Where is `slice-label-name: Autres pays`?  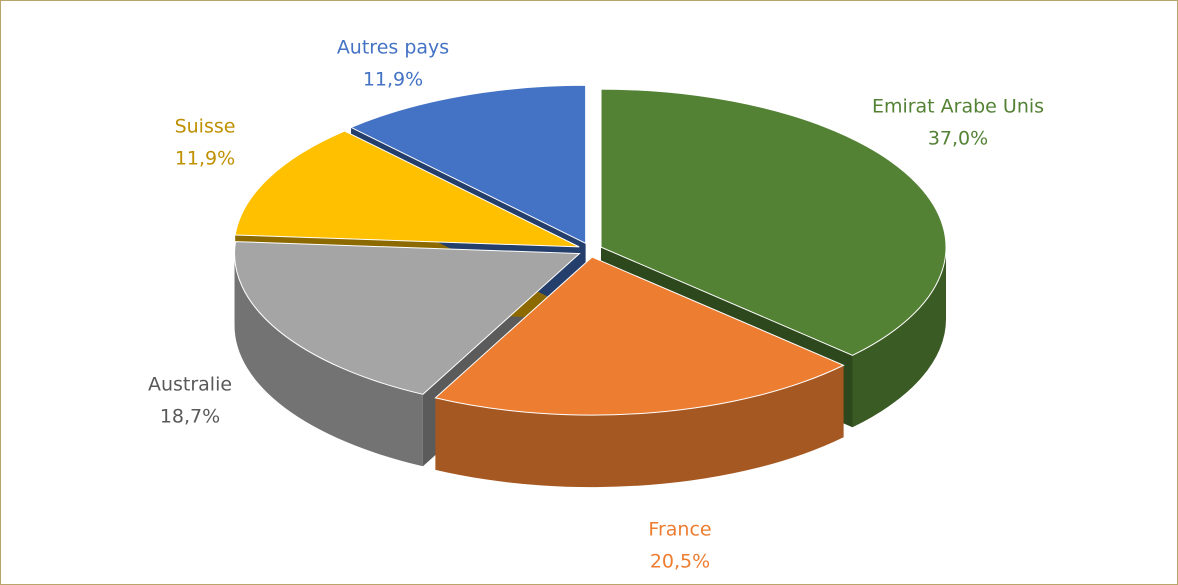 slice-label-name: Autres pays is located at coordinates (393, 48).